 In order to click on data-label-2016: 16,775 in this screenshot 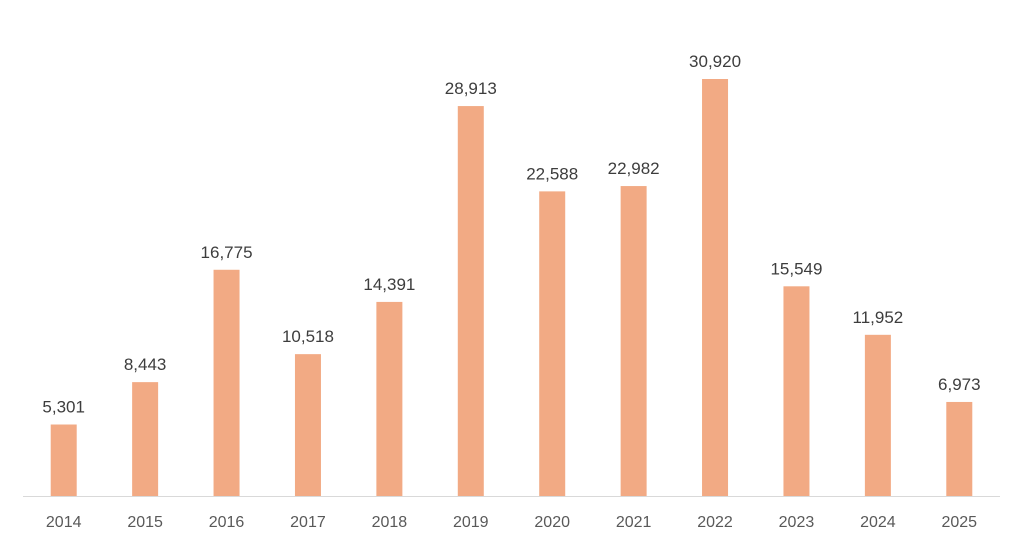, I will do `click(227, 252)`.